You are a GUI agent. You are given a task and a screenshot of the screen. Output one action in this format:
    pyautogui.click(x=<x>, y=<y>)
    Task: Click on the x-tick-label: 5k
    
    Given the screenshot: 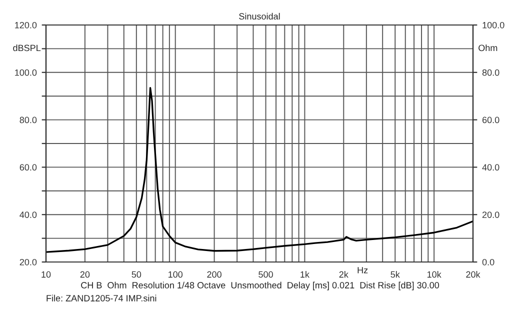 What is the action you would take?
    pyautogui.click(x=395, y=274)
    